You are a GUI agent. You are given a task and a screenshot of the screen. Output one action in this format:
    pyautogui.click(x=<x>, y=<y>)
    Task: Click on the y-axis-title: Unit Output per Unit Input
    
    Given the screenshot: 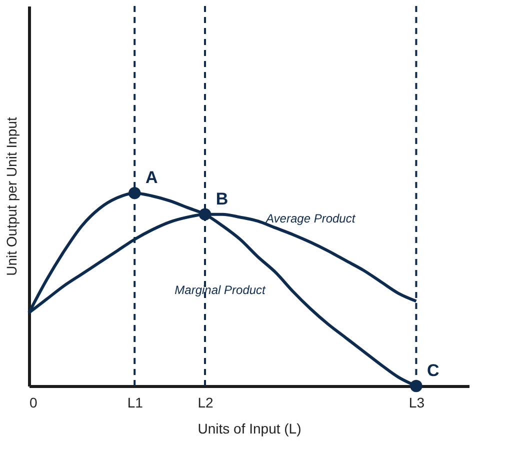 What is the action you would take?
    pyautogui.click(x=12, y=196)
    